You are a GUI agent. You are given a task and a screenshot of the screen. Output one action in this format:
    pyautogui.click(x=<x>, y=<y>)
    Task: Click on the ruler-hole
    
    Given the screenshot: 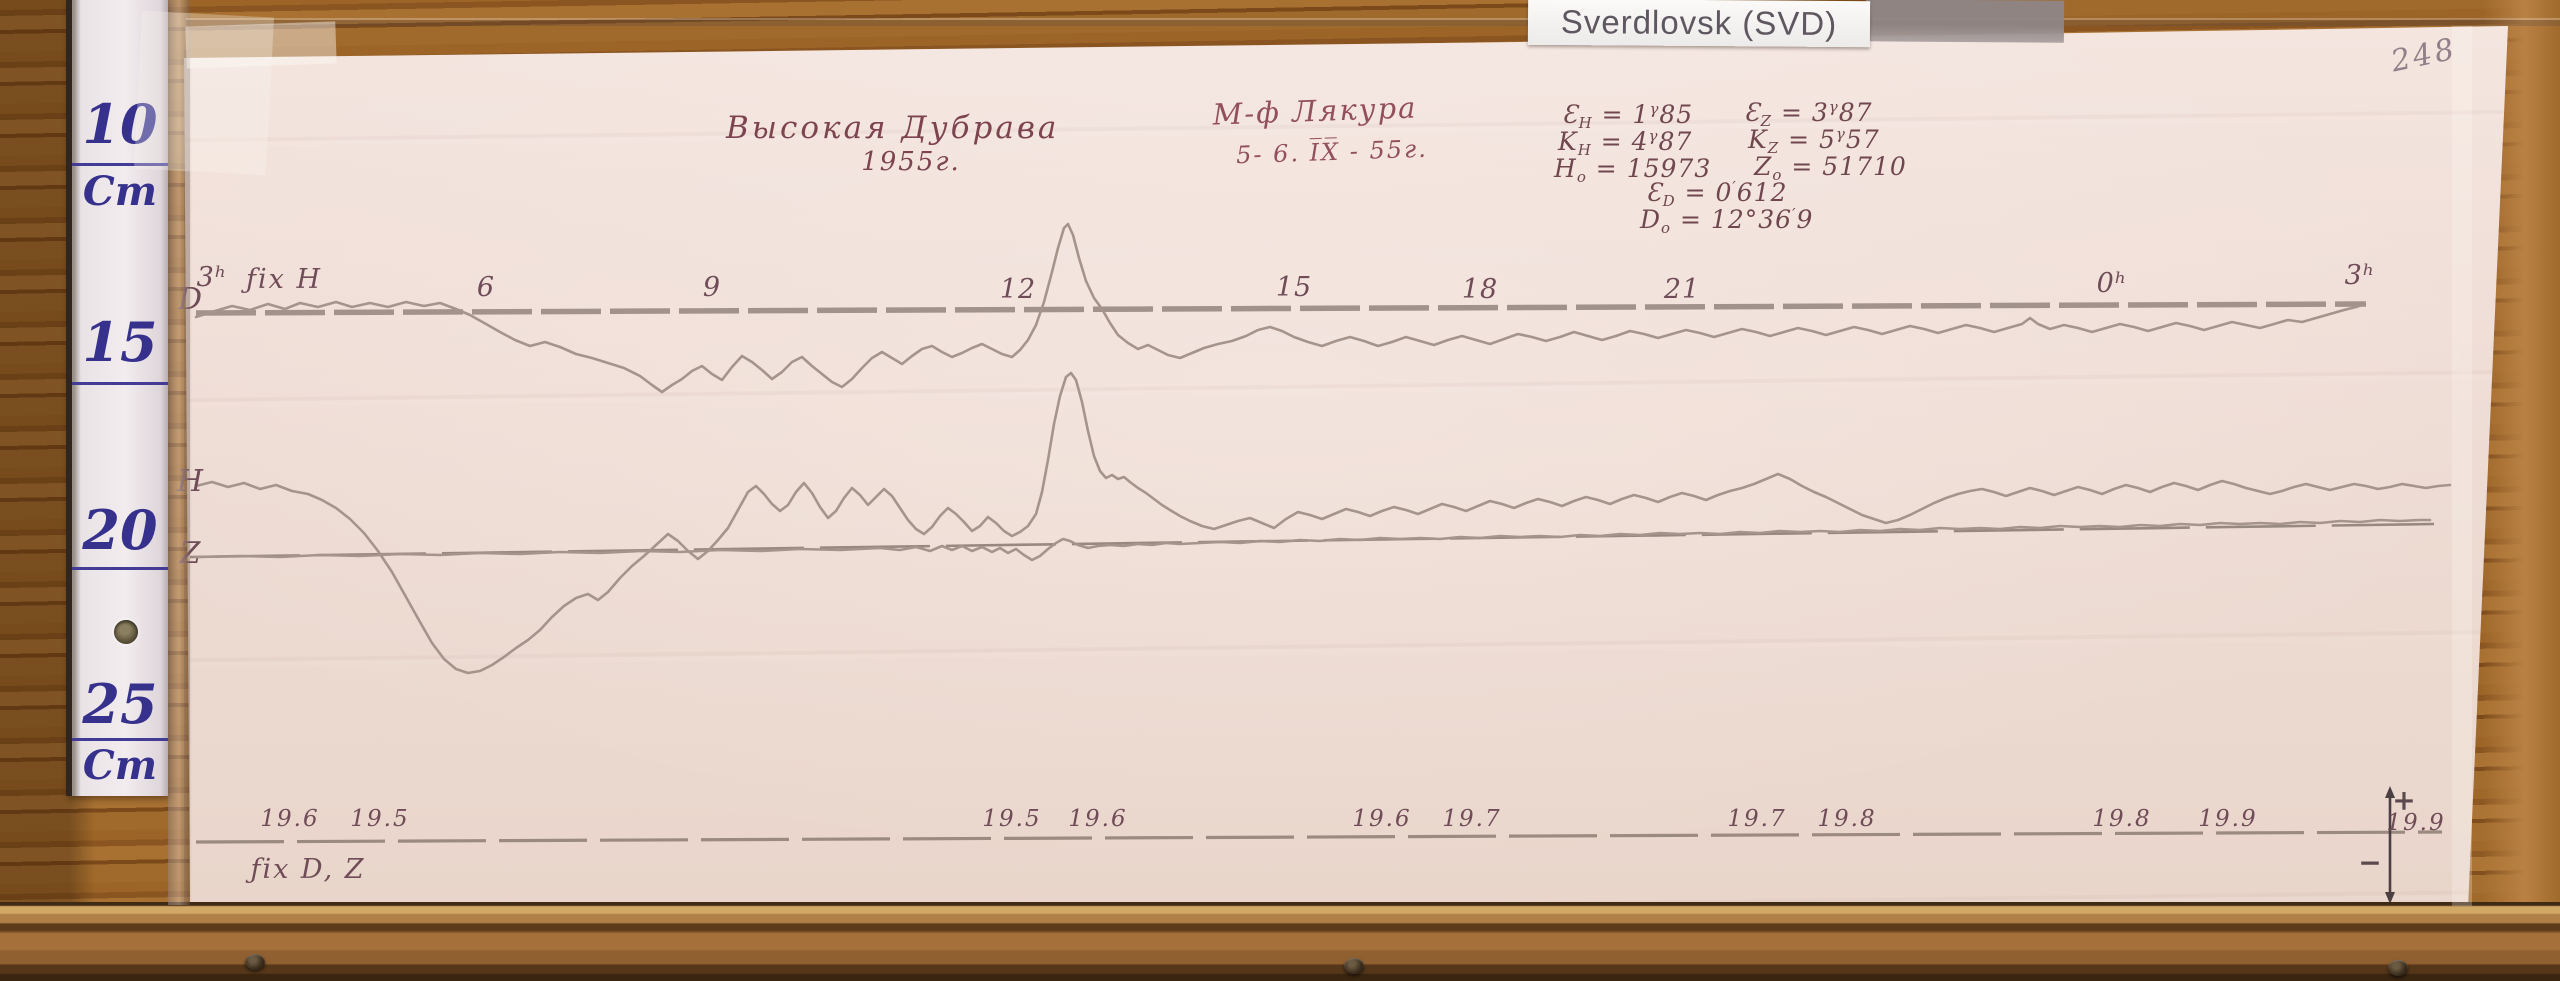 What is the action you would take?
    pyautogui.click(x=126, y=632)
    